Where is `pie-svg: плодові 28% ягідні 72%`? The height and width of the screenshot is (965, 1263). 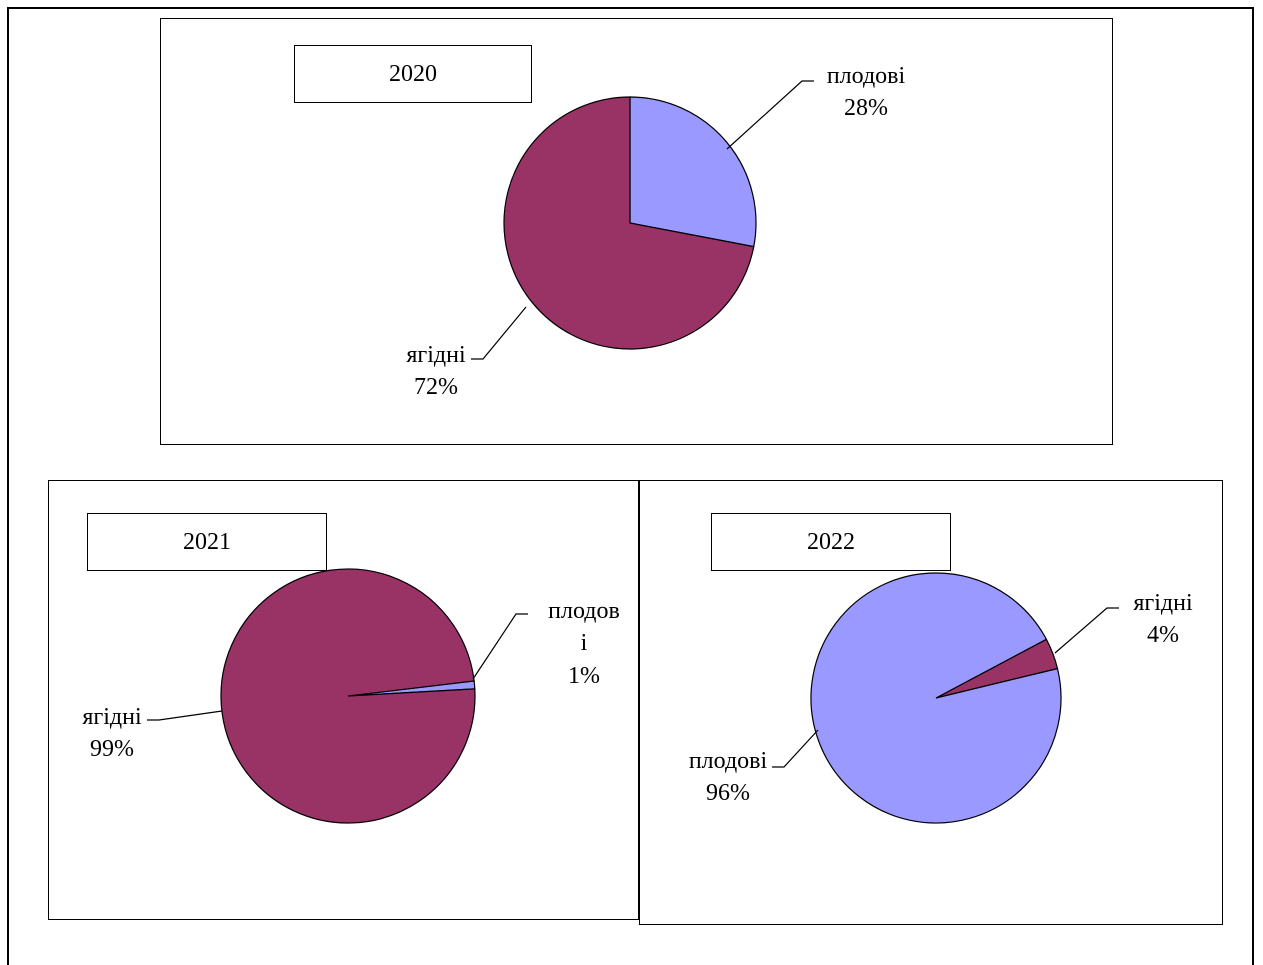
pie-svg: плодові 28% ягідні 72% is located at coordinates (656, 231).